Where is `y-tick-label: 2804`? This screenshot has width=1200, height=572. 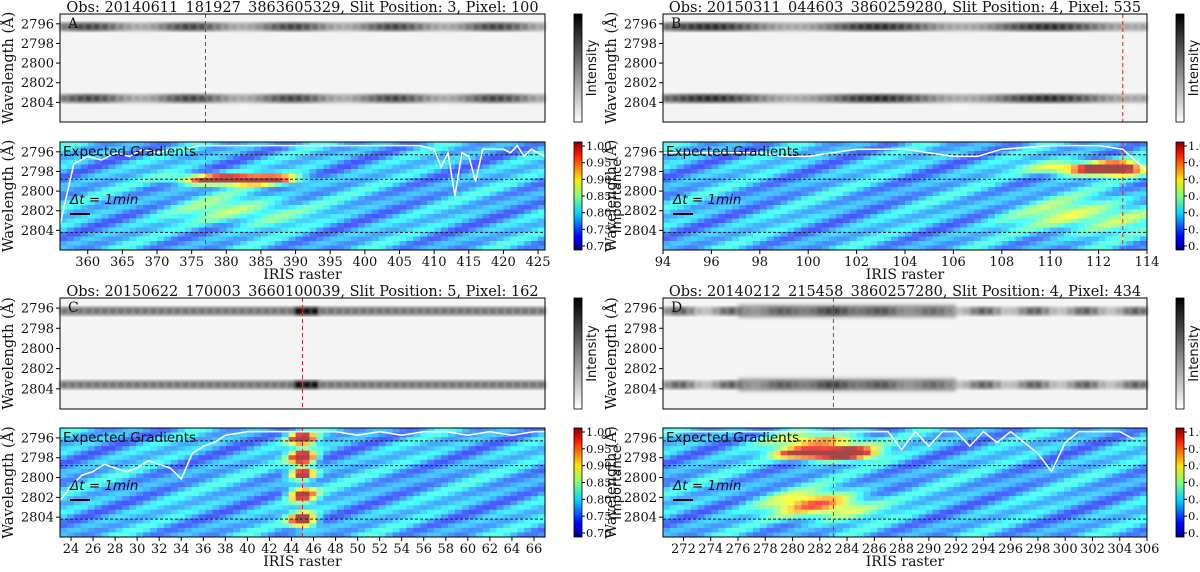 y-tick-label: 2804 is located at coordinates (640, 103).